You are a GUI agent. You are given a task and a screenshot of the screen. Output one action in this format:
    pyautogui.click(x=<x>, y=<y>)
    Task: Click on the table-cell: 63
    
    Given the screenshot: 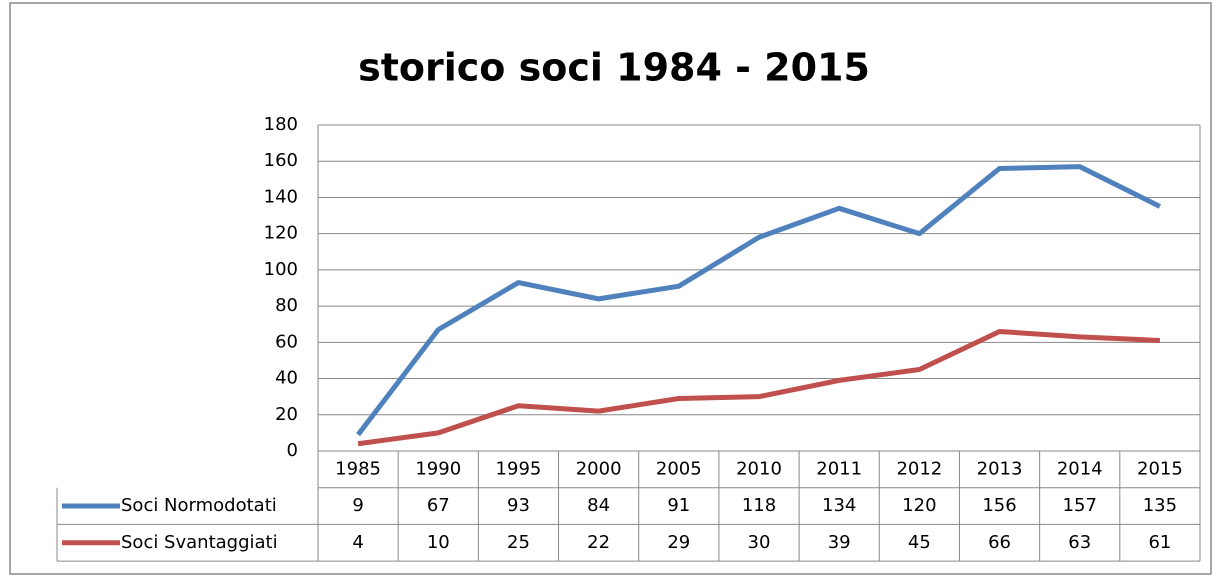 What is the action you would take?
    pyautogui.click(x=1079, y=542)
    